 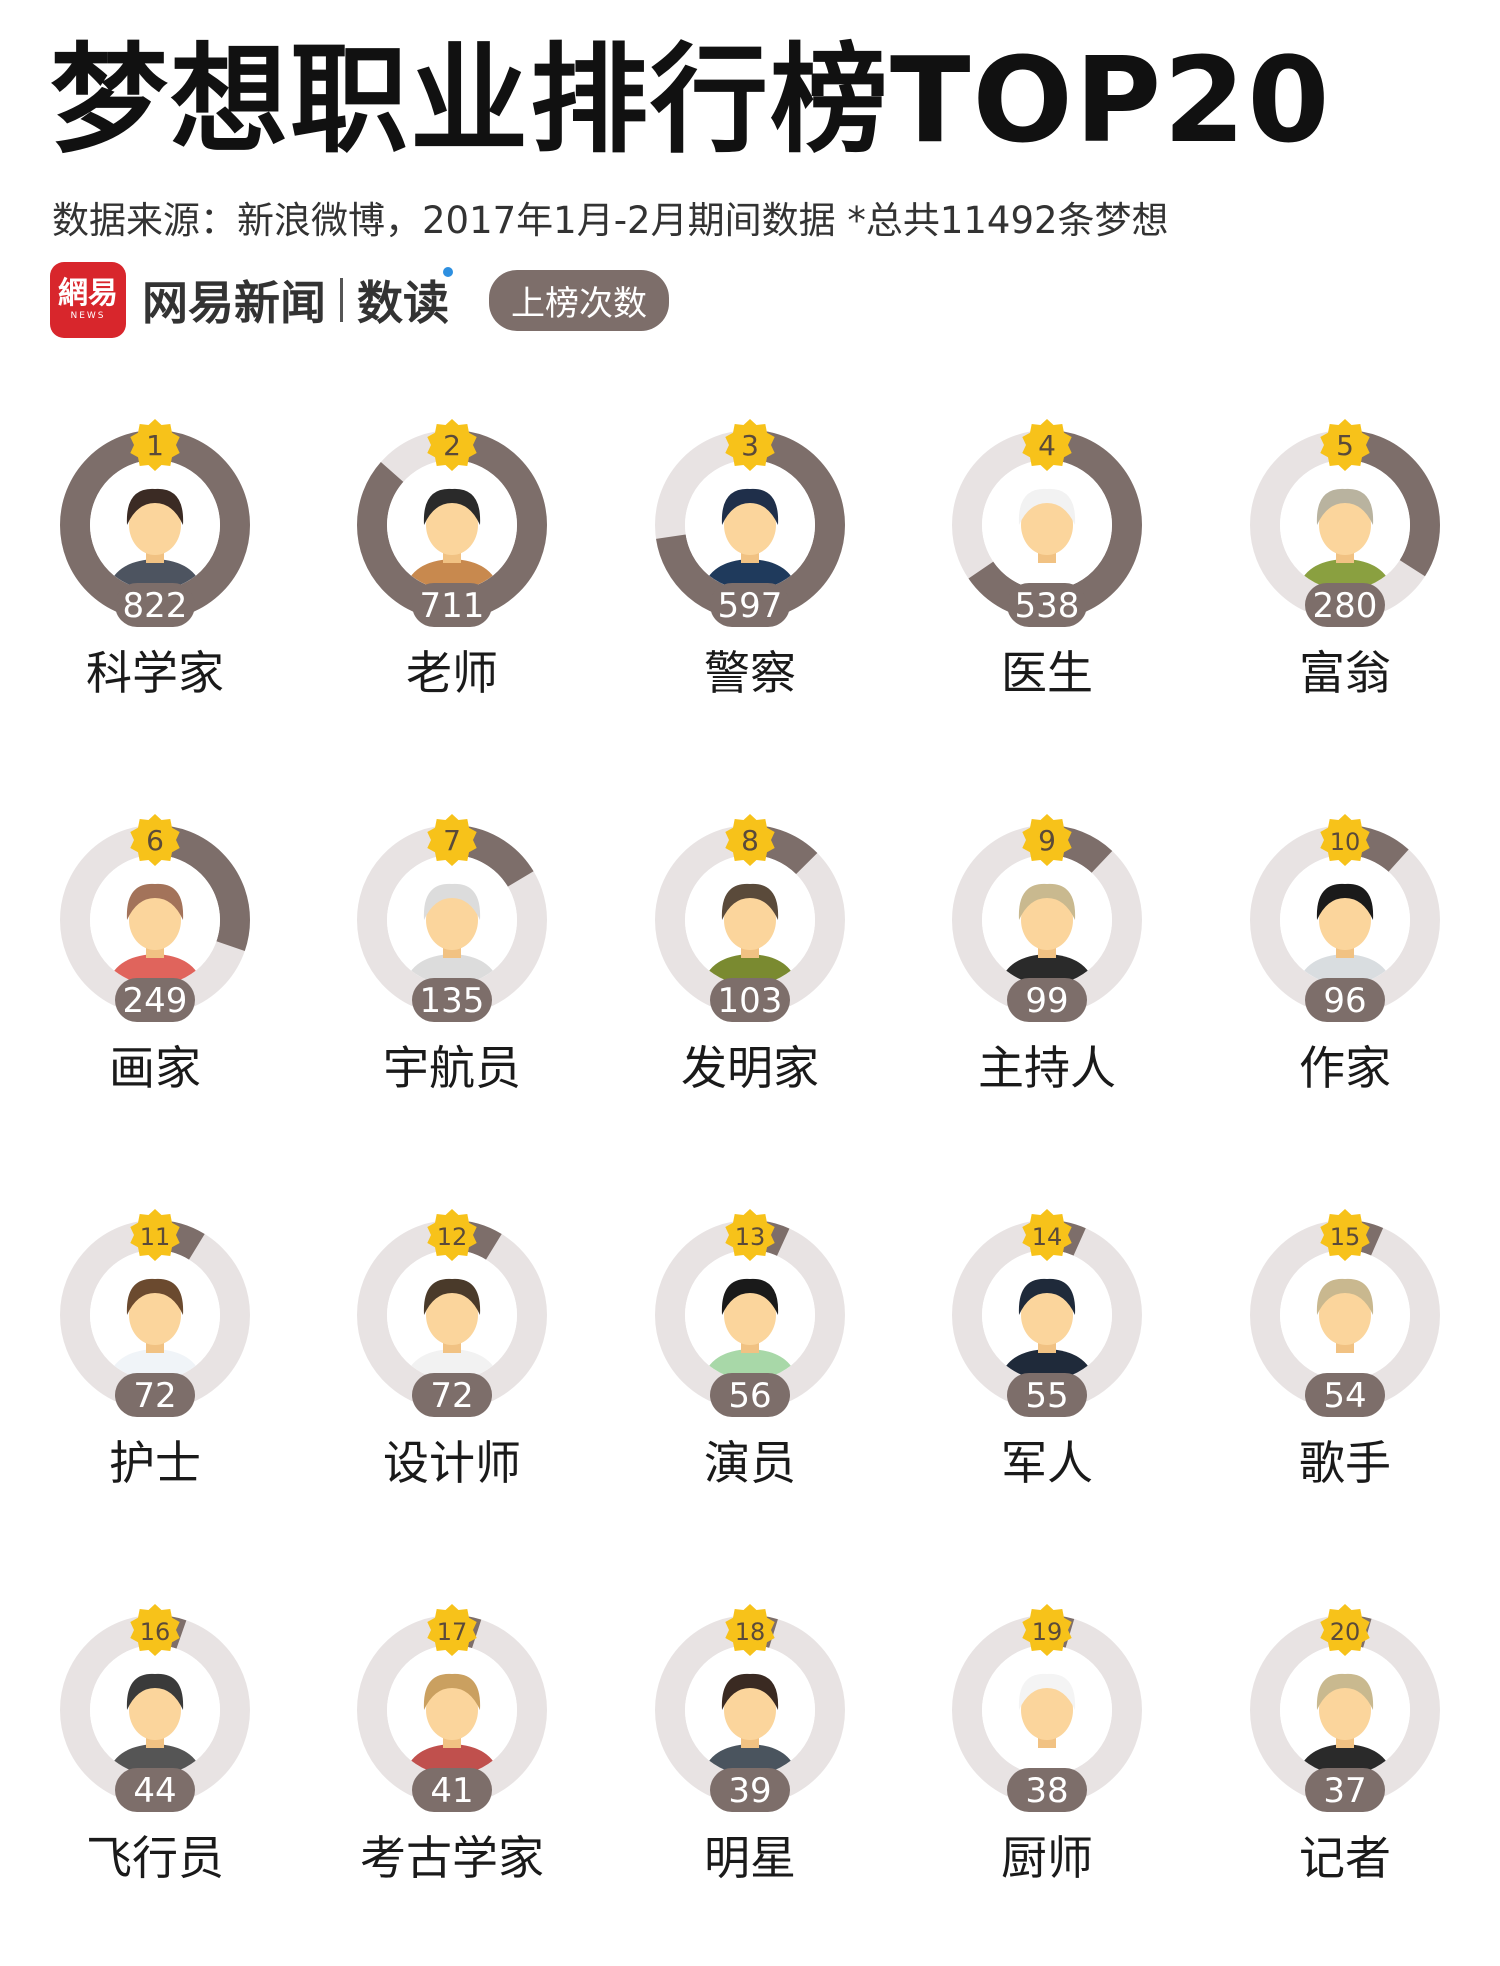 What do you see at coordinates (1345, 559) in the screenshot?
I see `job-item: 5 280 富翁` at bounding box center [1345, 559].